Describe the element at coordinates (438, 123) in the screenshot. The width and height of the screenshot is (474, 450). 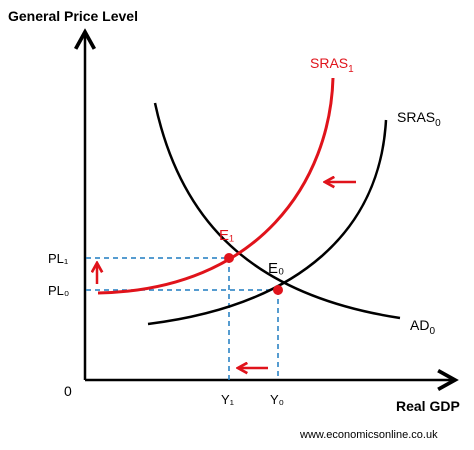
I see `sras0-label-sub: 0` at that location.